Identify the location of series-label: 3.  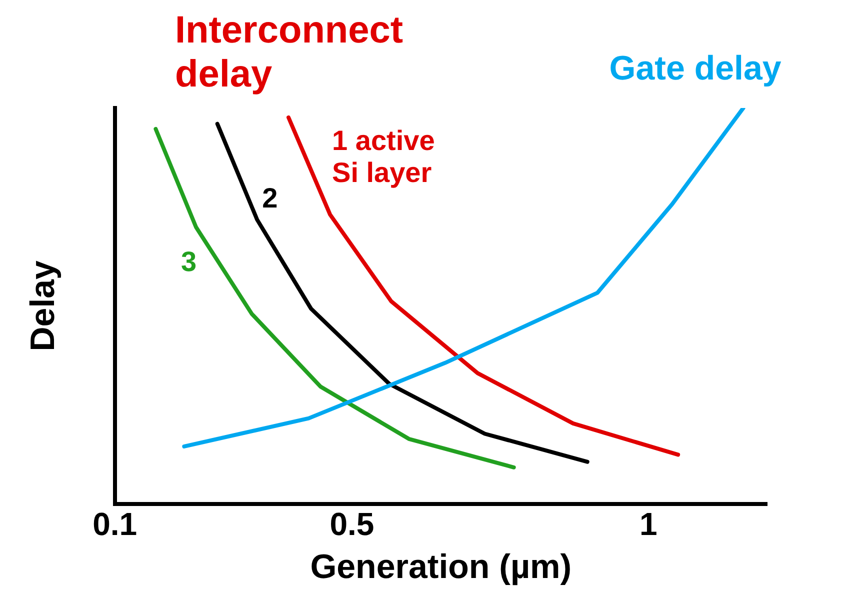
(189, 261).